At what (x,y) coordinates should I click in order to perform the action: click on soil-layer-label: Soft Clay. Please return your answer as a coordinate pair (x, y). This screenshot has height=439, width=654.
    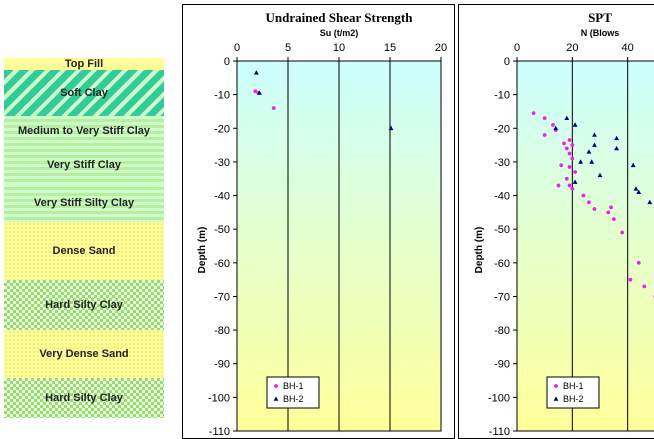
    Looking at the image, I should click on (84, 93).